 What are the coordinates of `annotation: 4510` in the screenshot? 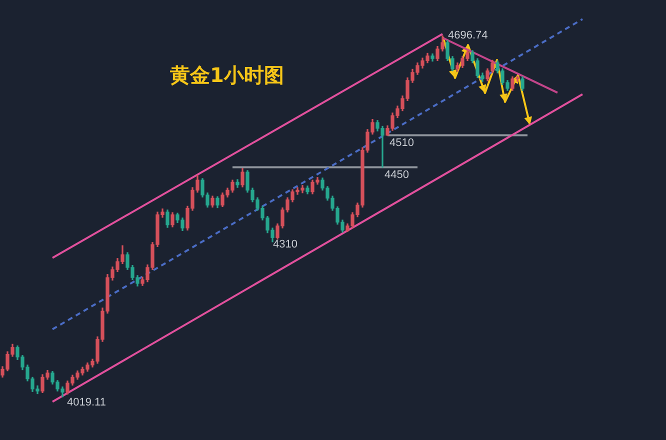 It's located at (402, 142).